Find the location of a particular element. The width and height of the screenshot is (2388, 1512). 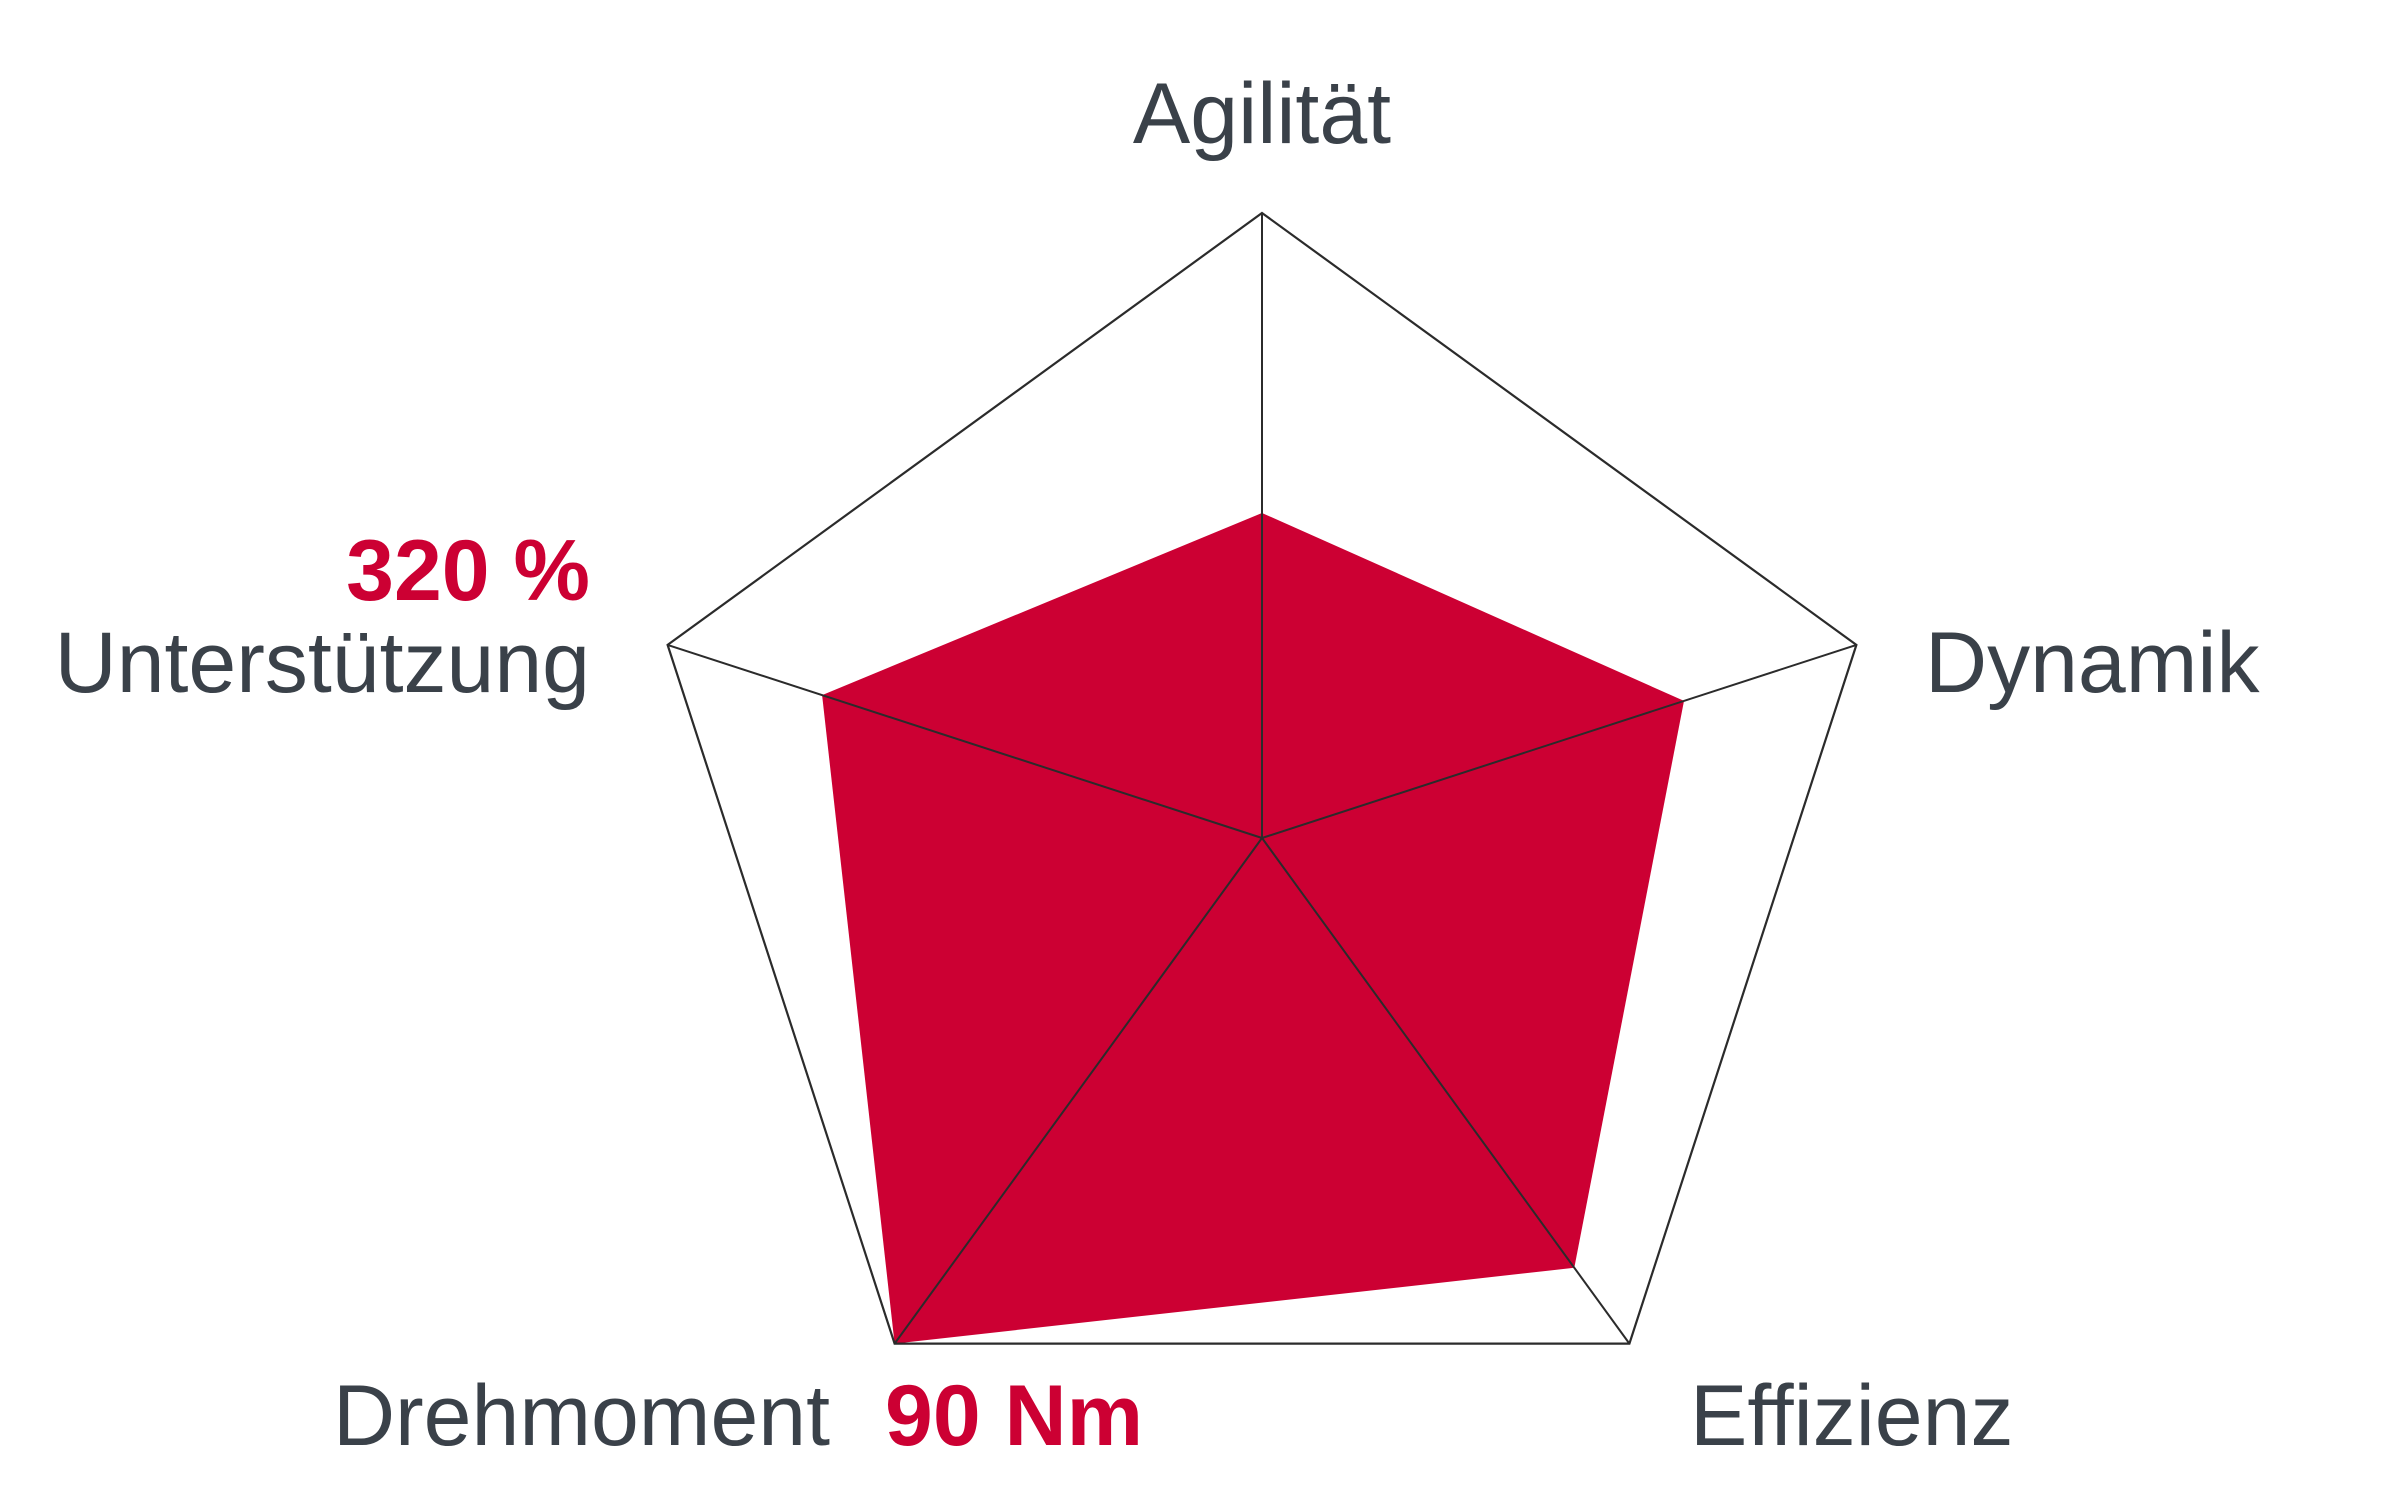

torque-value-label: 90 Nm is located at coordinates (1014, 1416).